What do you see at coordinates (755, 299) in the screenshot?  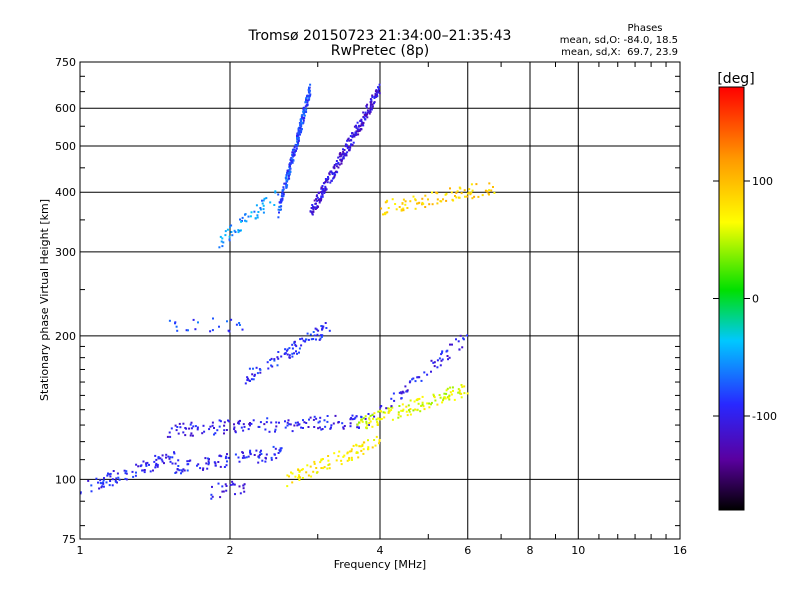 I see `colorbar-tick-label: 0` at bounding box center [755, 299].